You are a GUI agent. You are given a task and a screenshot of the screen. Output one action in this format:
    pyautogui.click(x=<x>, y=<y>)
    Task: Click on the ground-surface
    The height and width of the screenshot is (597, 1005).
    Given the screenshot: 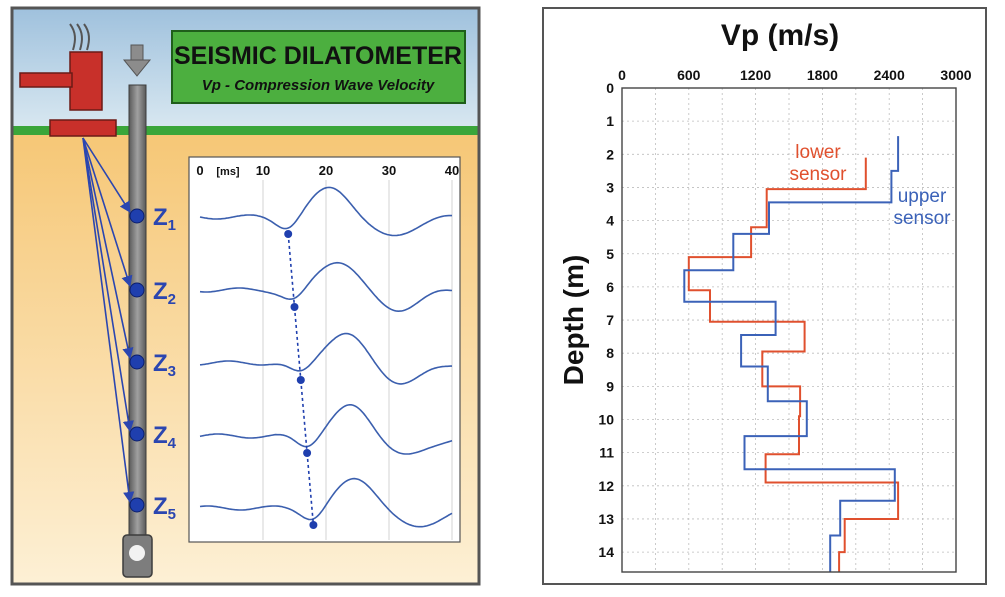 What is the action you would take?
    pyautogui.click(x=245, y=130)
    